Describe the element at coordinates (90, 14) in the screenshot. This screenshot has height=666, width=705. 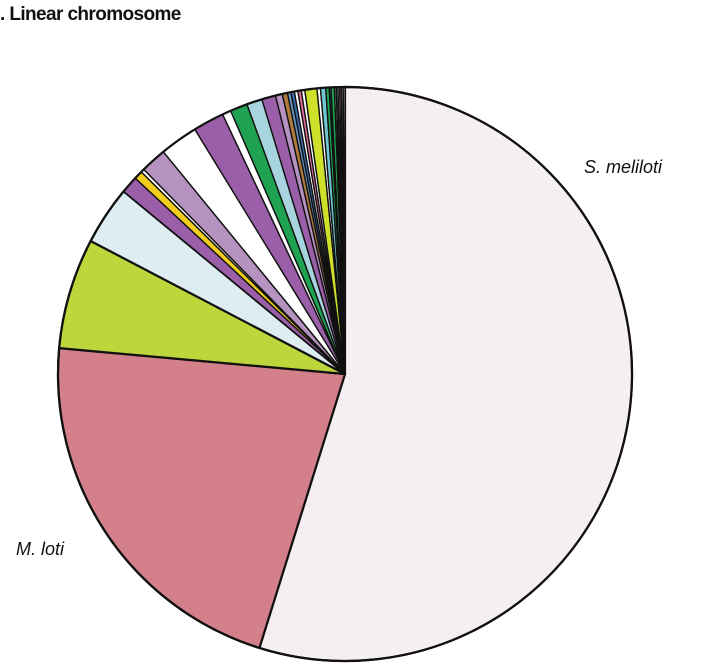
I see `chart-title: . Linear chromosome` at that location.